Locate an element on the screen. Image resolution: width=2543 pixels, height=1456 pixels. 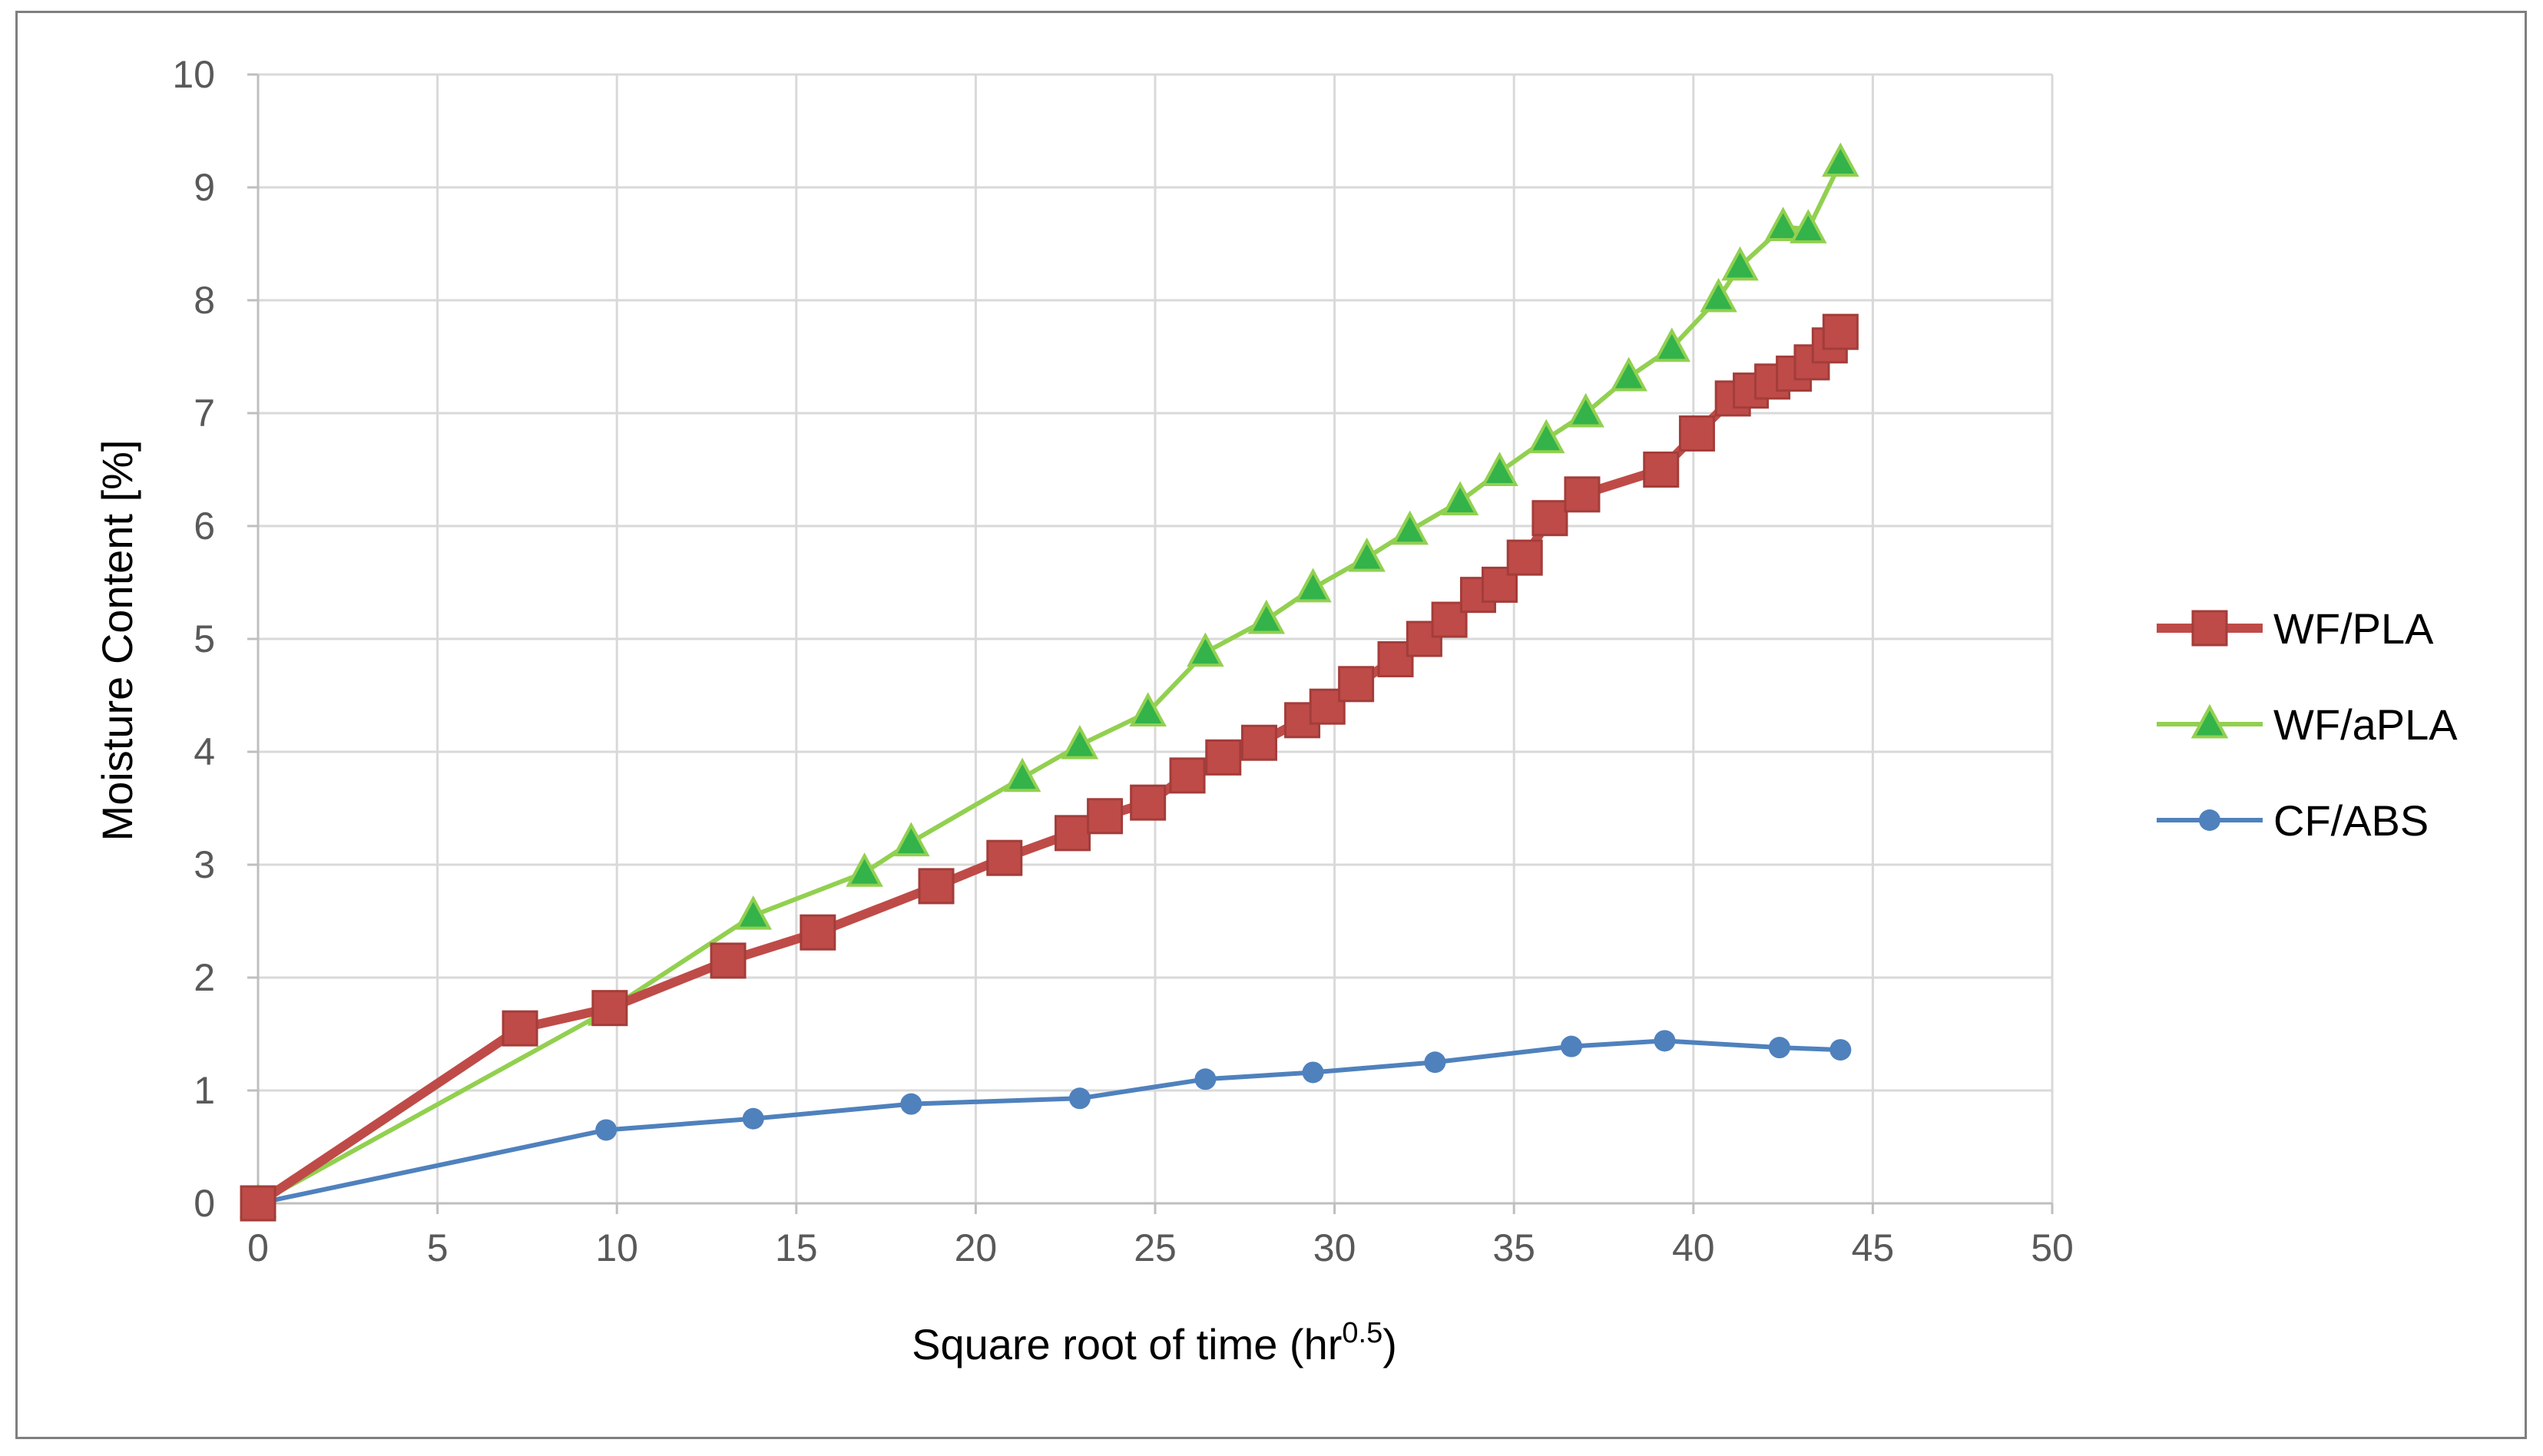
legend: WF/PLA WF/aPLA CF/ABS is located at coordinates (2307, 724).